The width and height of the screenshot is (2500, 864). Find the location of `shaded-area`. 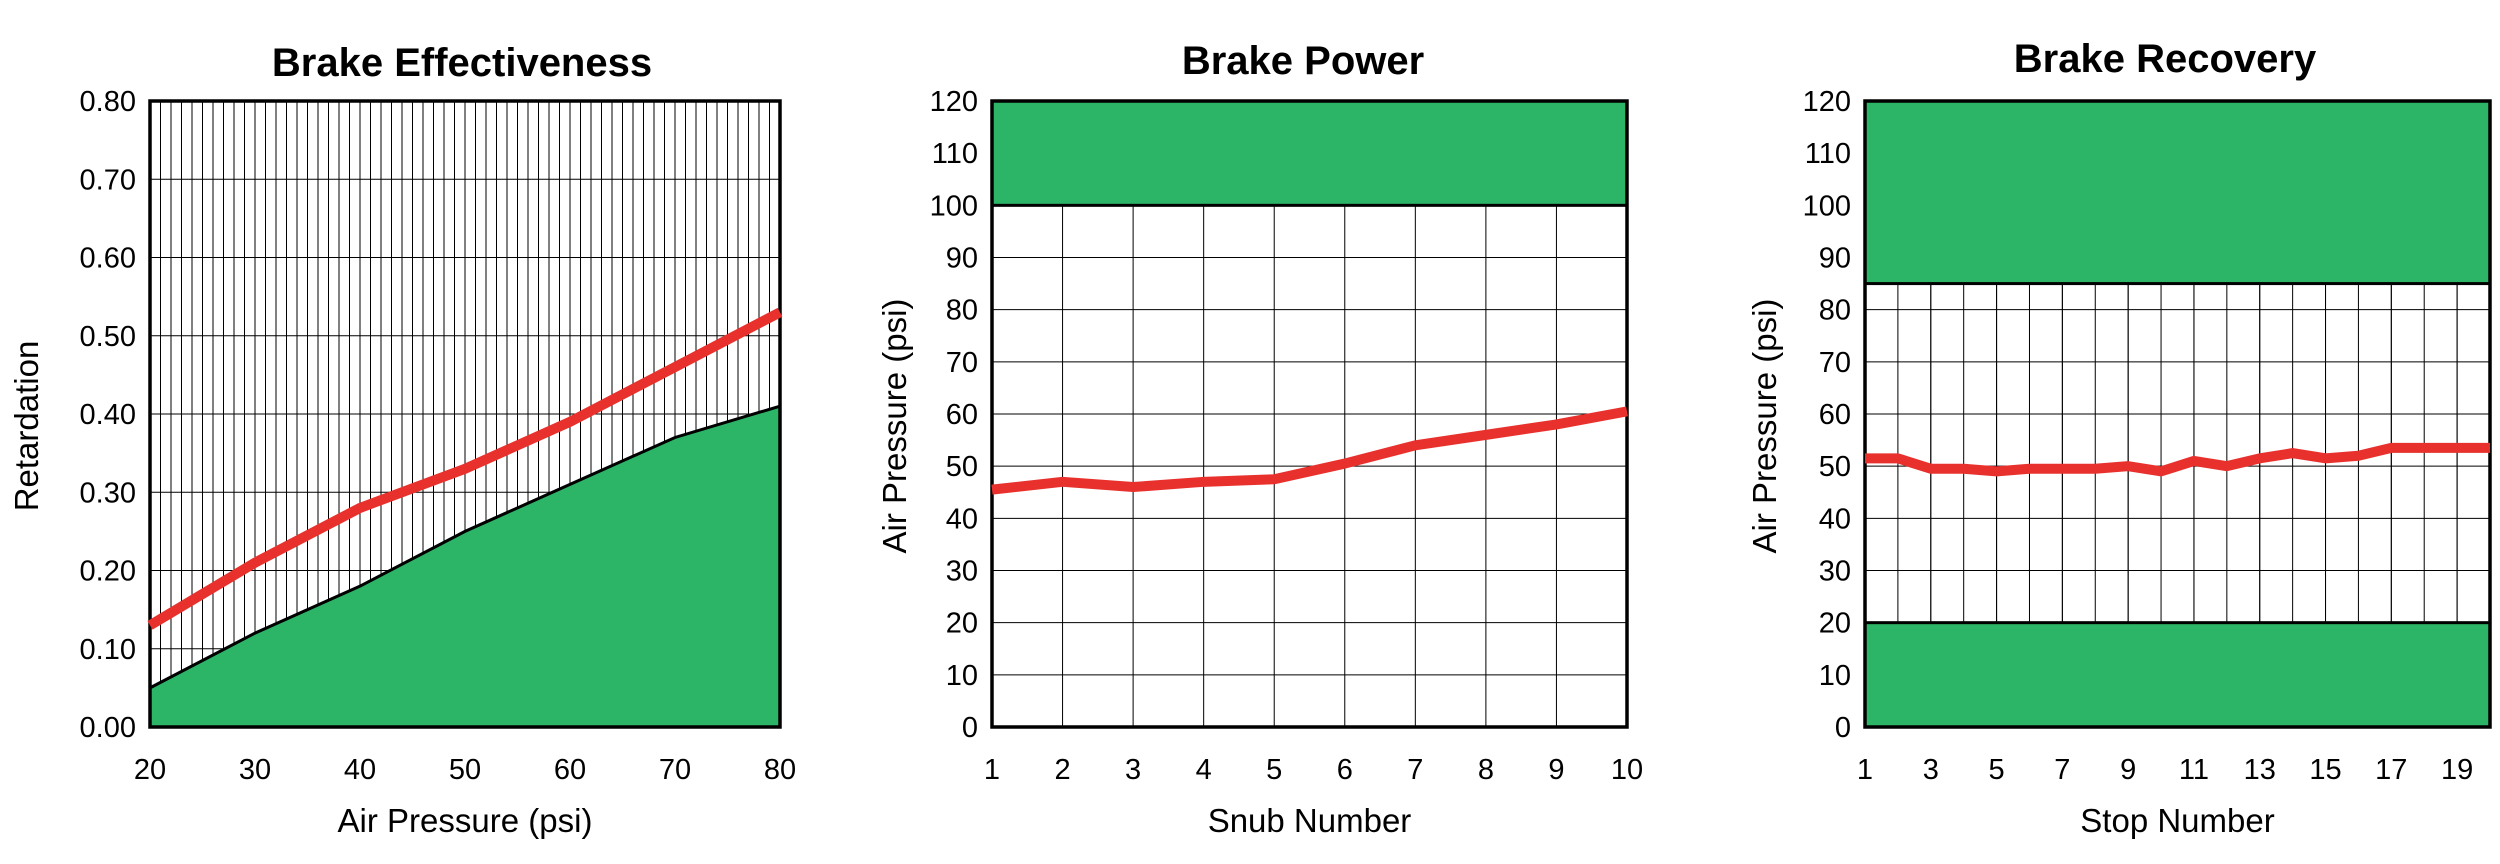

shaded-area is located at coordinates (465, 566).